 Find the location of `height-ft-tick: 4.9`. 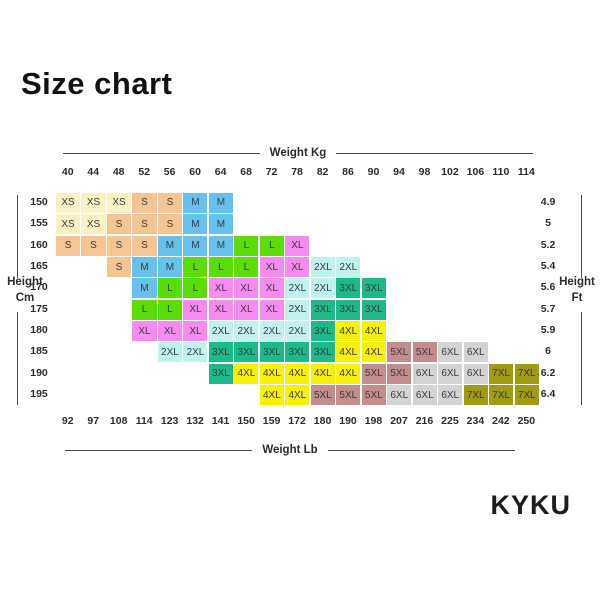

height-ft-tick: 4.9 is located at coordinates (548, 202).